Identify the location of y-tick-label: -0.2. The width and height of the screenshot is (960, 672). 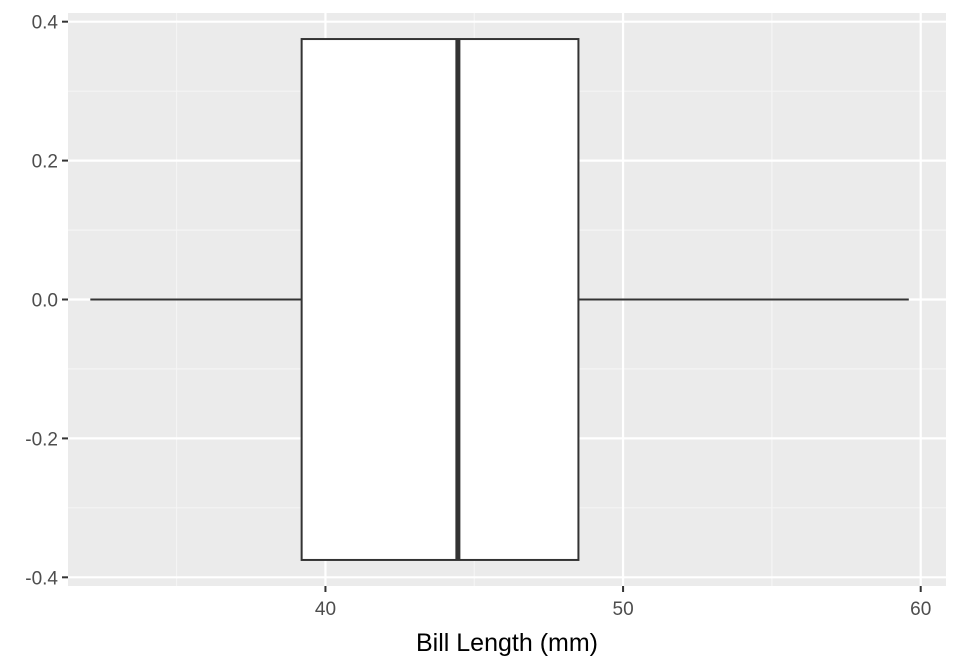
(41, 439).